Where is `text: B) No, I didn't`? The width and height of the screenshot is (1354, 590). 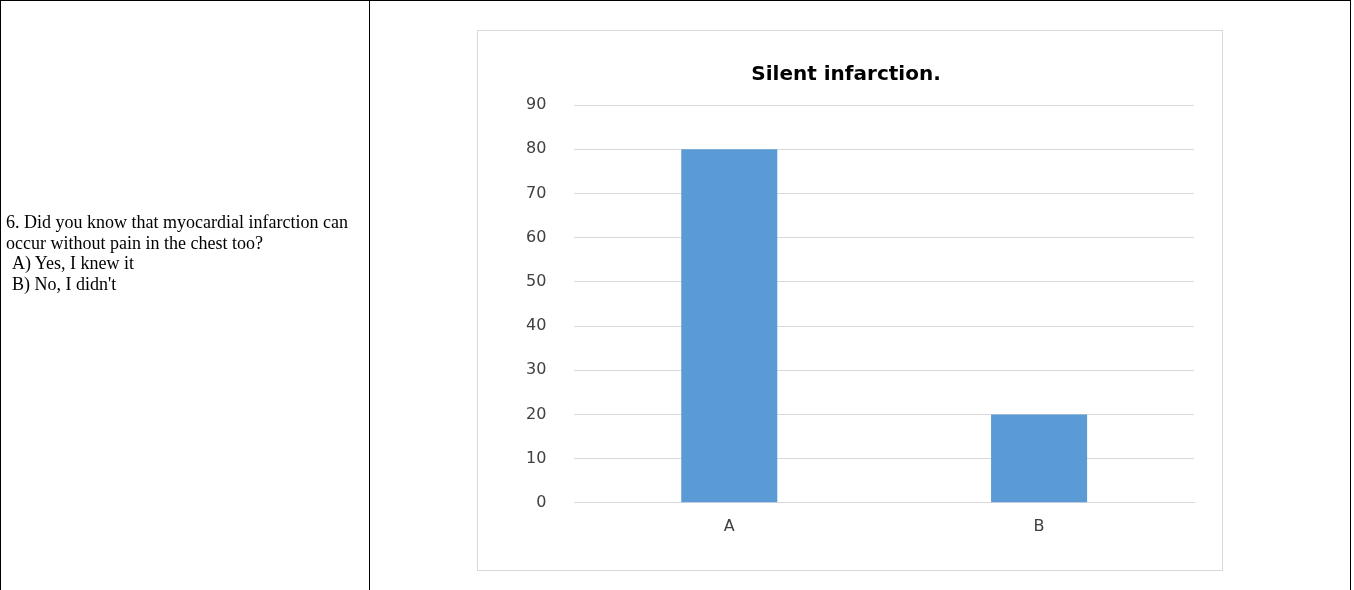 text: B) No, I didn't is located at coordinates (64, 283).